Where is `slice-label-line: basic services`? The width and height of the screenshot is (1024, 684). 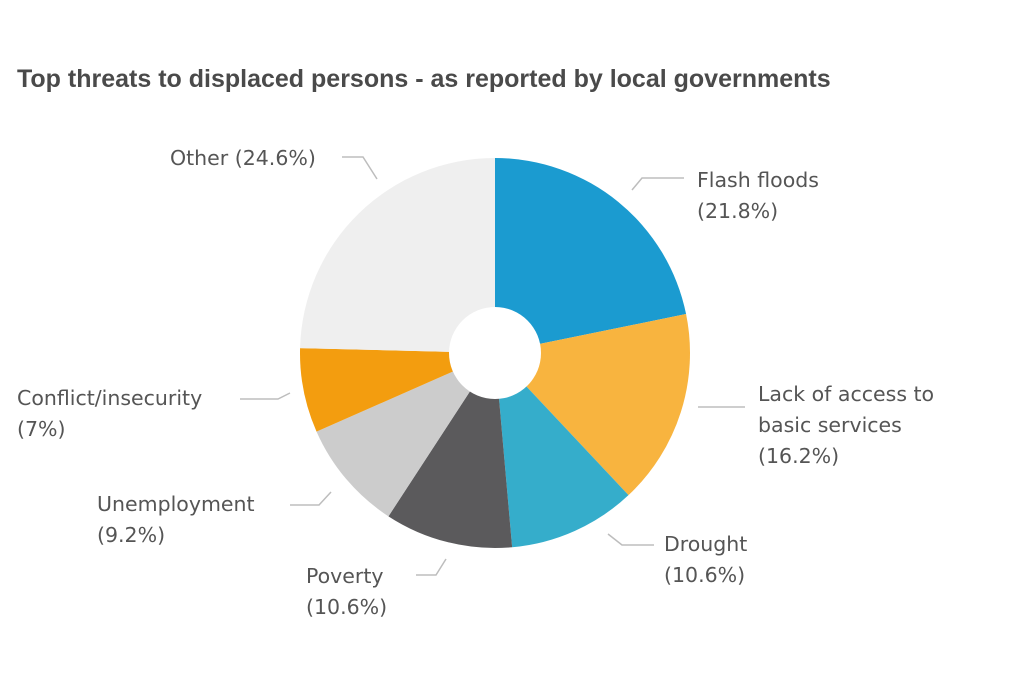
slice-label-line: basic services is located at coordinates (830, 425).